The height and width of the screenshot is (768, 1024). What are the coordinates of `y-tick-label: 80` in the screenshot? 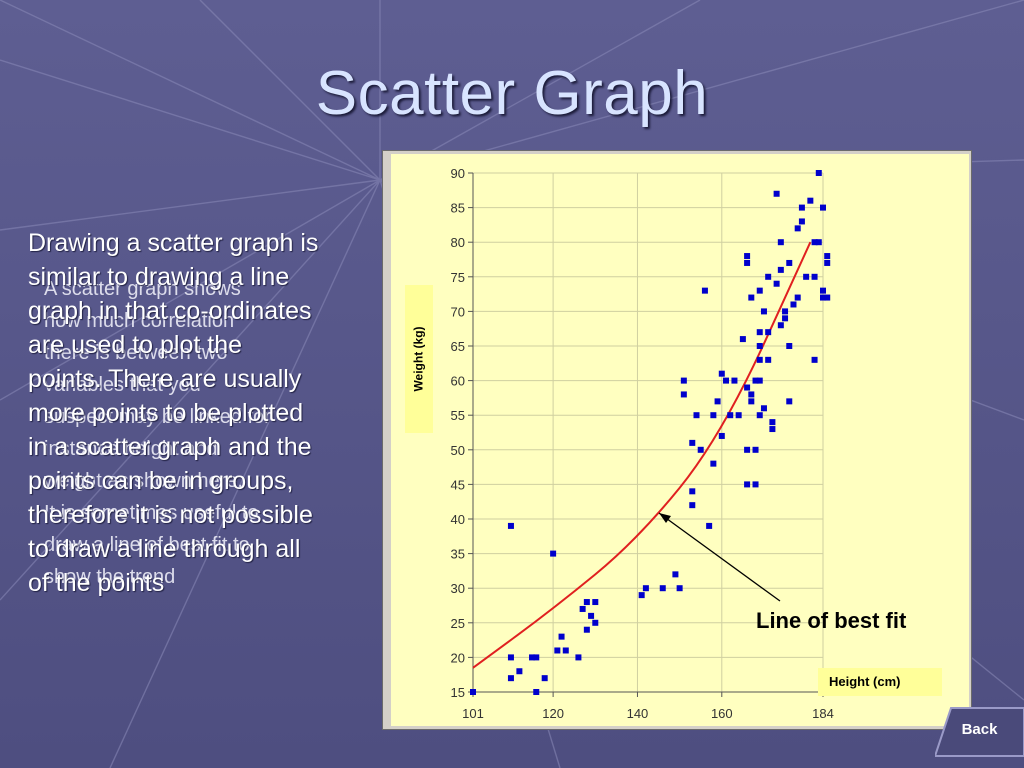 It's located at (458, 242).